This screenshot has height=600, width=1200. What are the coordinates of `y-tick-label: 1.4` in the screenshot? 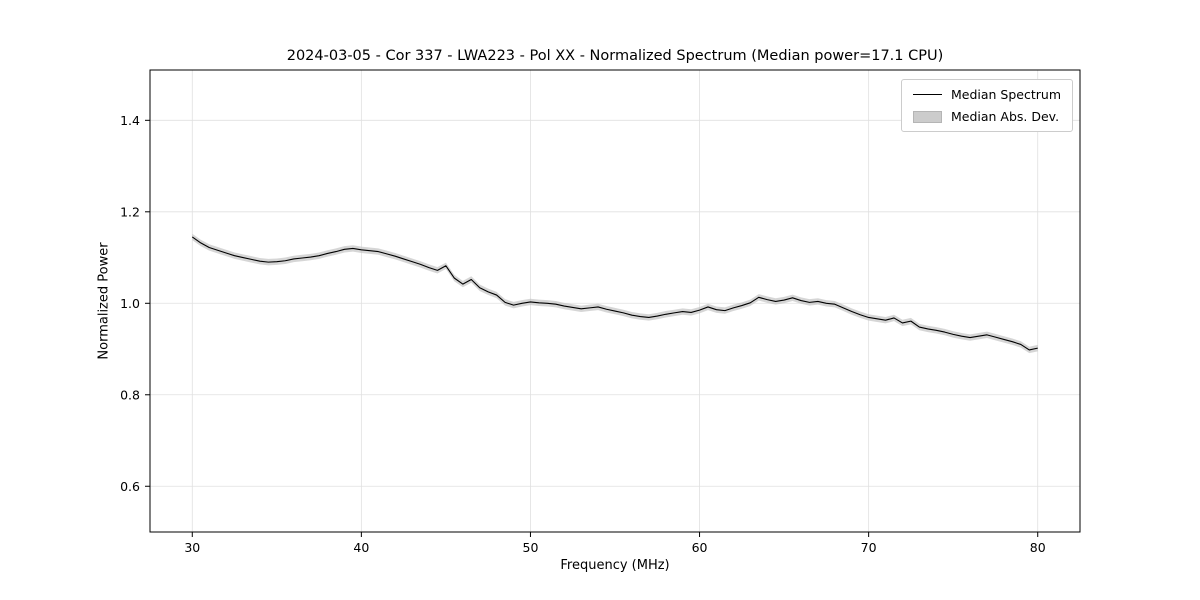 It's located at (130, 120).